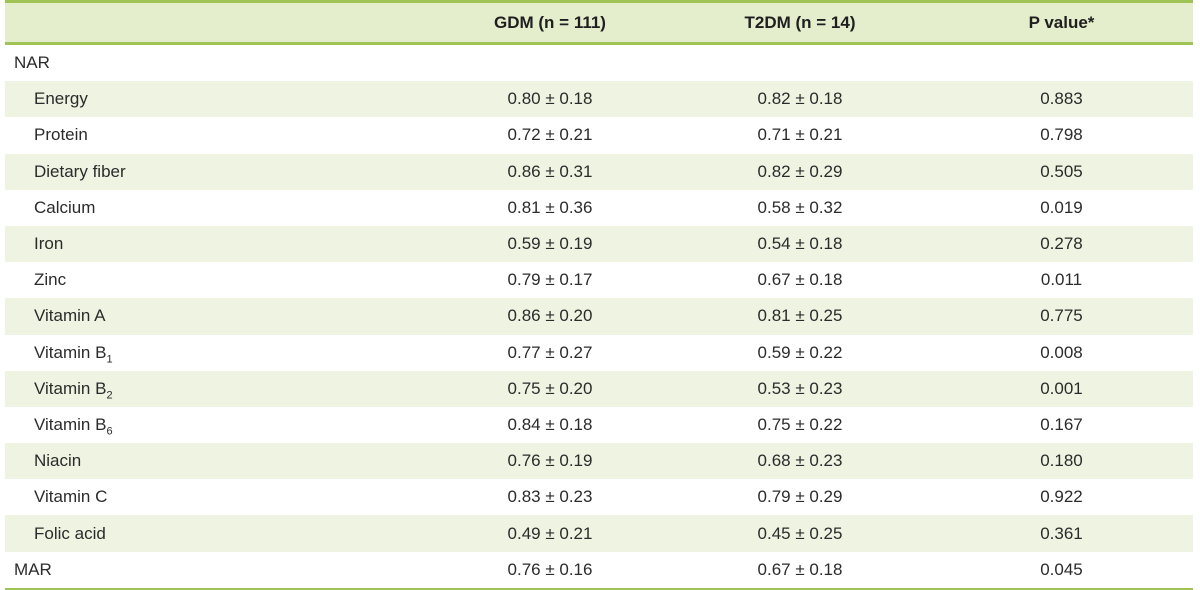 This screenshot has width=1200, height=590. I want to click on gdm-value-cell: 0.86 ± 0.20, so click(550, 316).